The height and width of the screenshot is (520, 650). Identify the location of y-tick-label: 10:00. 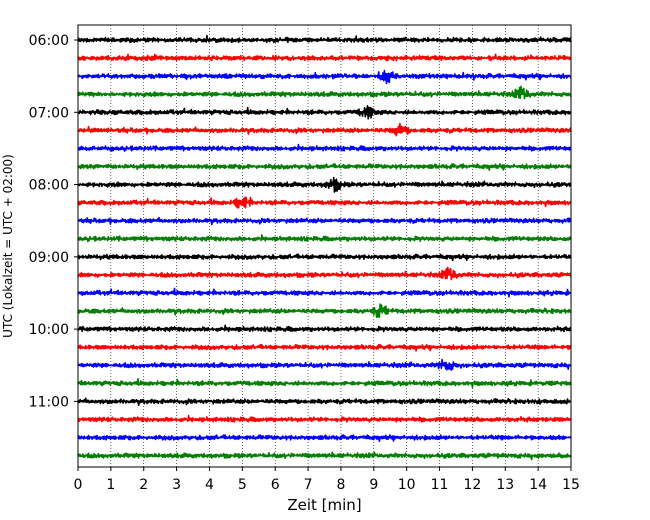
(49, 330).